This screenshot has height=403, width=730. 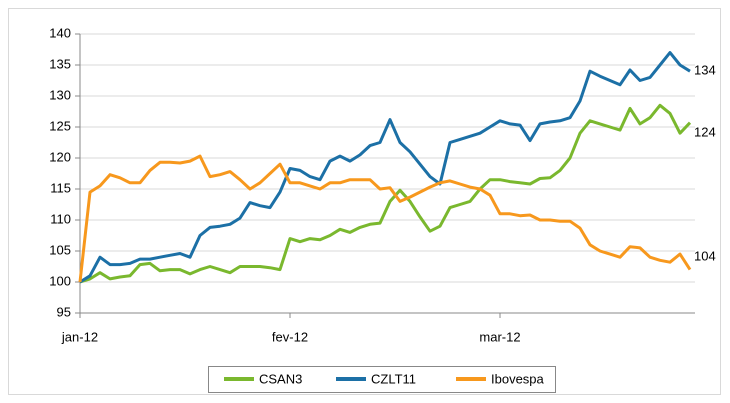 I want to click on y-tick-label: 105, so click(x=60, y=249).